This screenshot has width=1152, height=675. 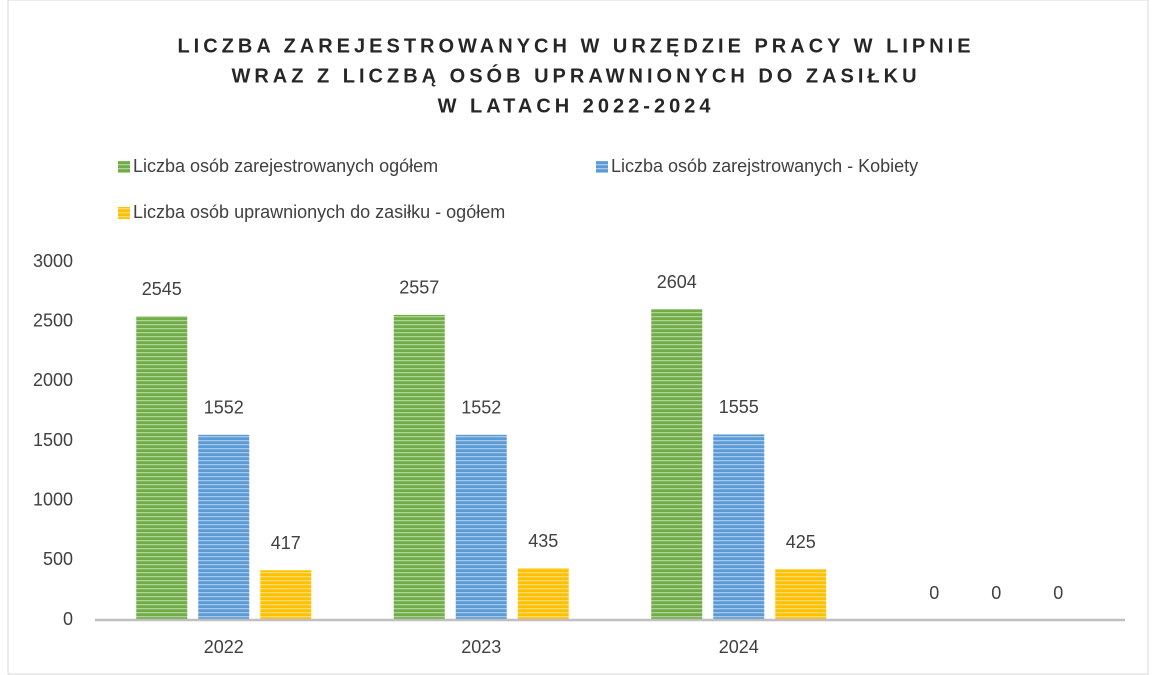 I want to click on x-tick-label: 2023, so click(x=481, y=647).